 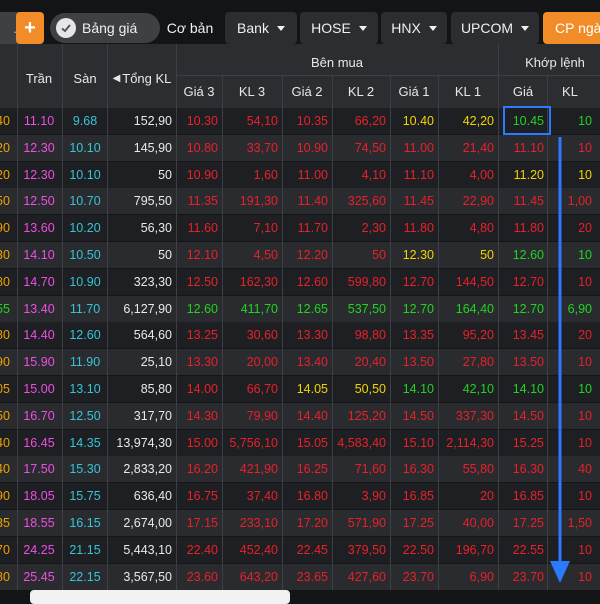 What do you see at coordinates (523, 91) in the screenshot?
I see `col-gia: Giá` at bounding box center [523, 91].